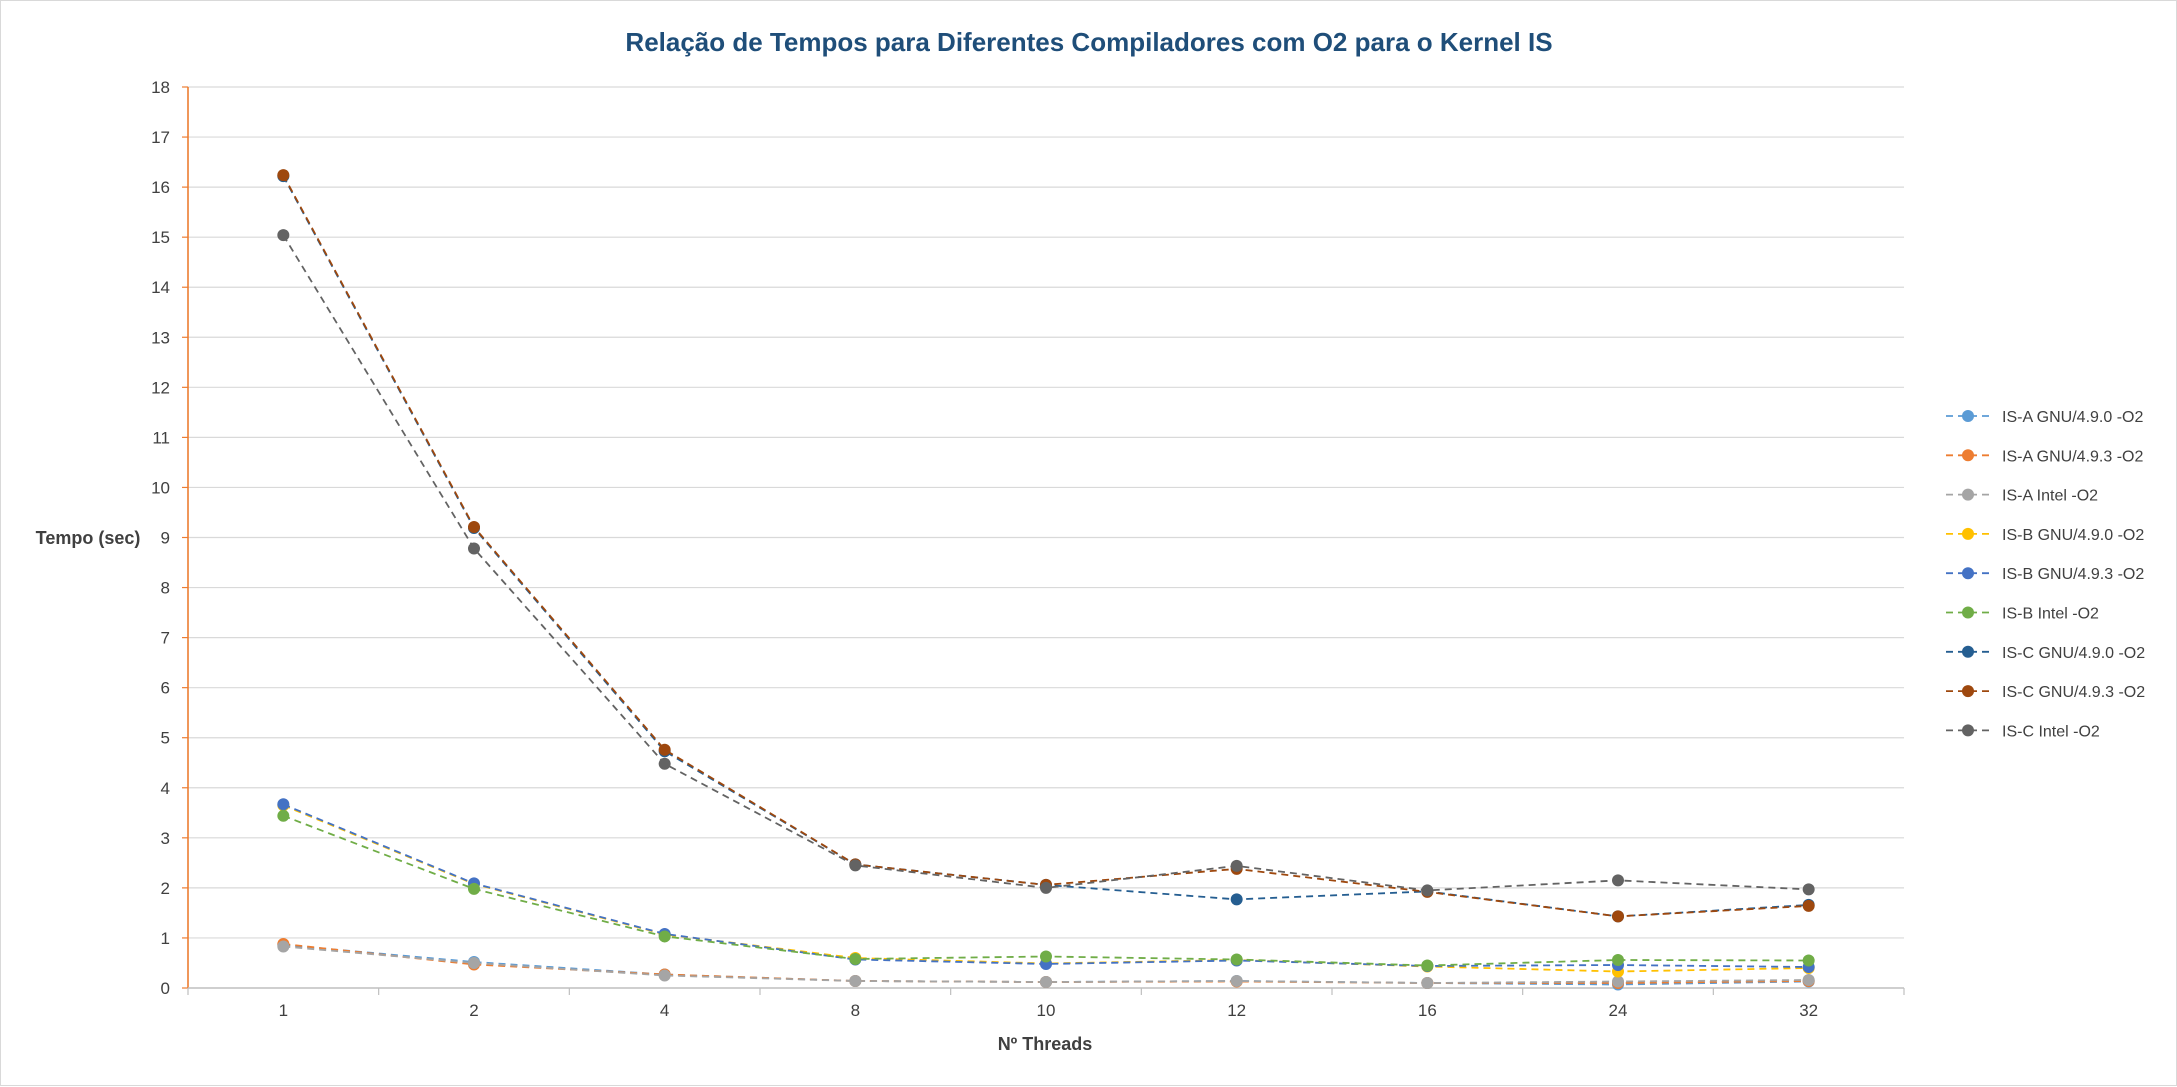  What do you see at coordinates (1046, 1010) in the screenshot?
I see `x-tick-label: 10` at bounding box center [1046, 1010].